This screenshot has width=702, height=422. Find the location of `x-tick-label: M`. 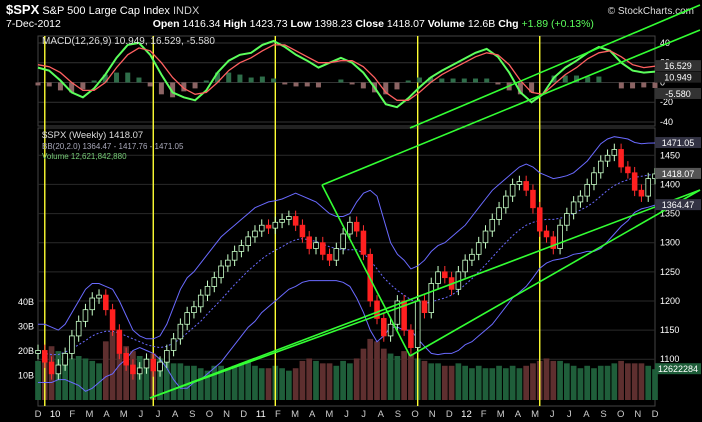

x-tick-label: M is located at coordinates (124, 414).